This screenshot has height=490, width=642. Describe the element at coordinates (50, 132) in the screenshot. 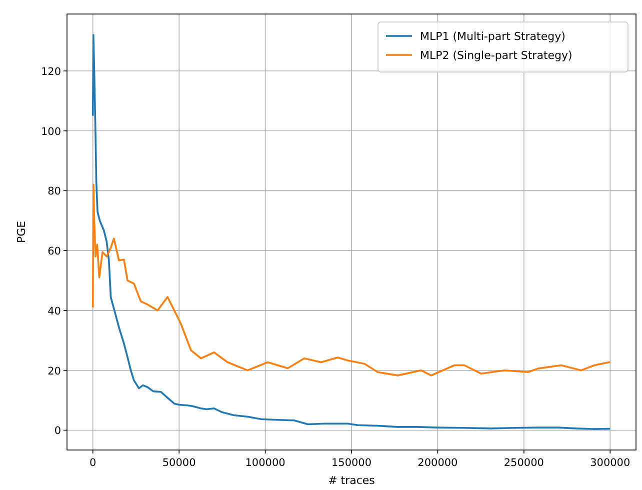

I see `y-tick-label: 100` at that location.